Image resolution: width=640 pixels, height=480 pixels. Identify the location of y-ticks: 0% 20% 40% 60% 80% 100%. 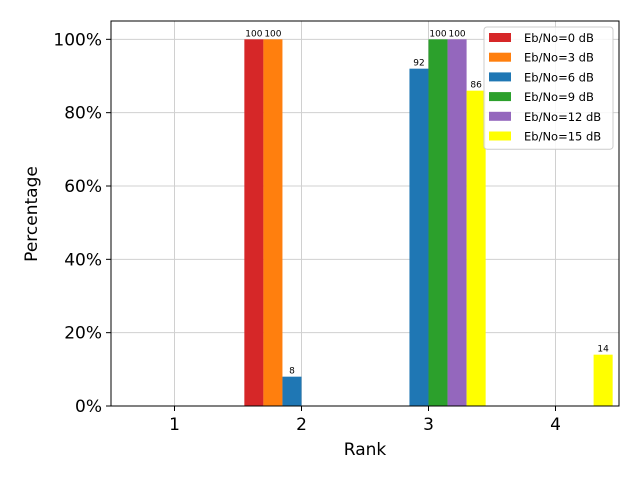
(82, 223).